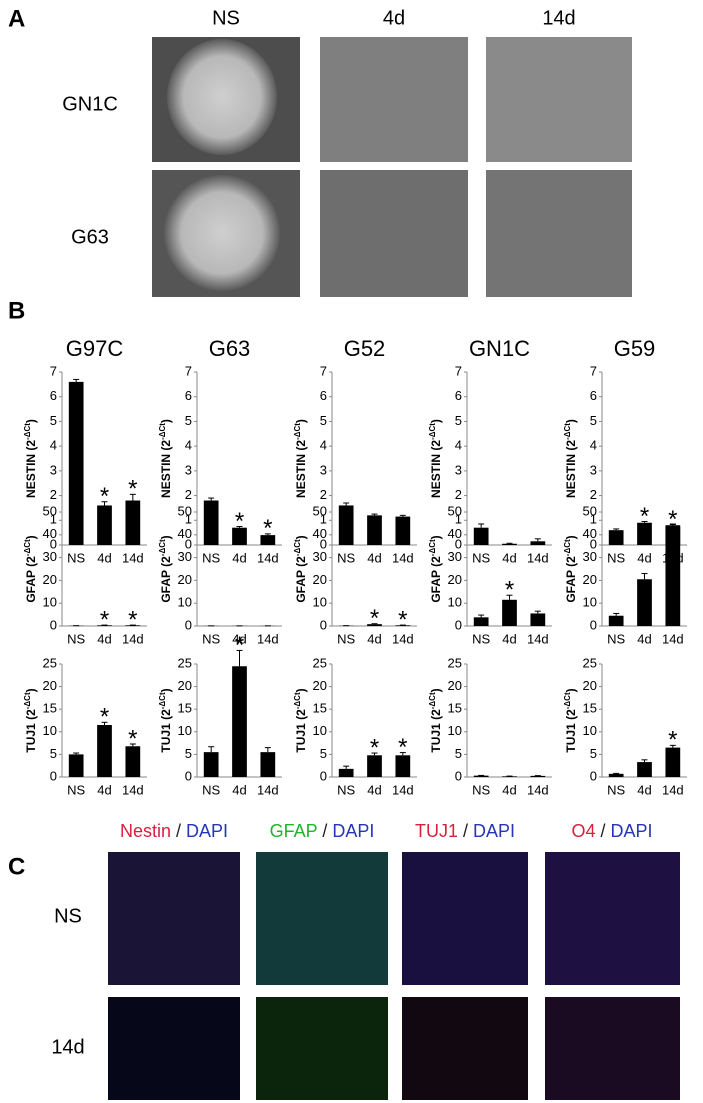  I want to click on label-part: TUJ1, so click(436, 831).